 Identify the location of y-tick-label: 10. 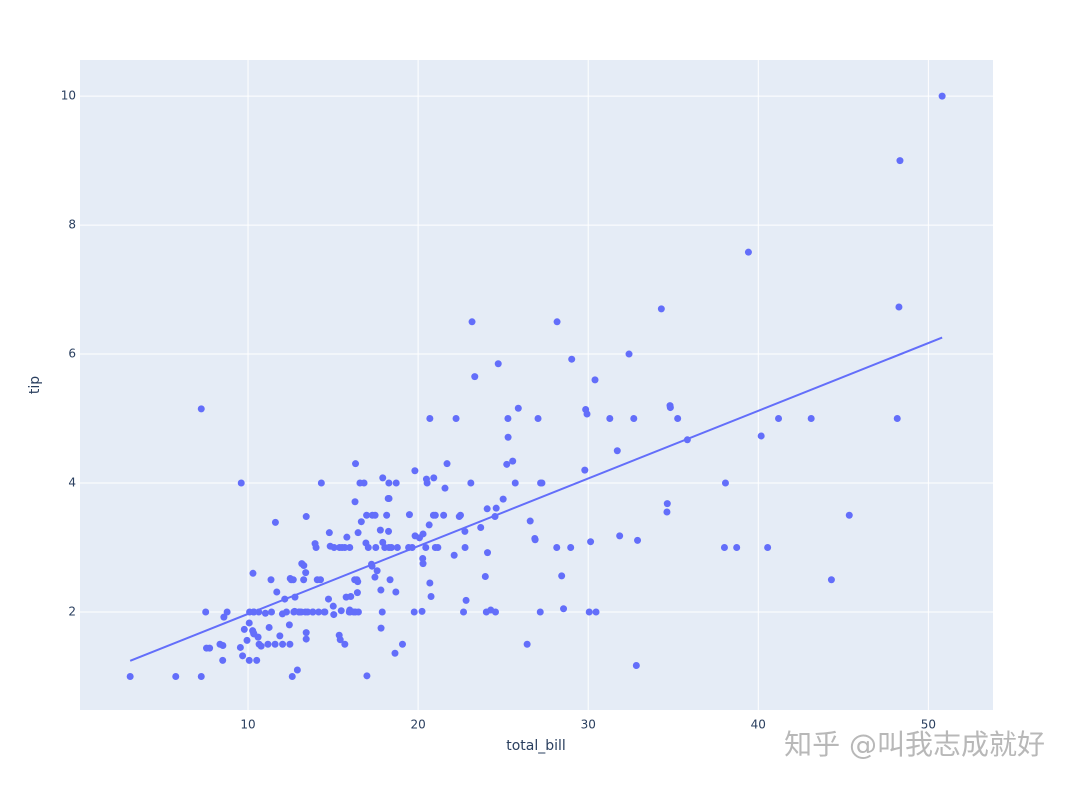
(68, 96).